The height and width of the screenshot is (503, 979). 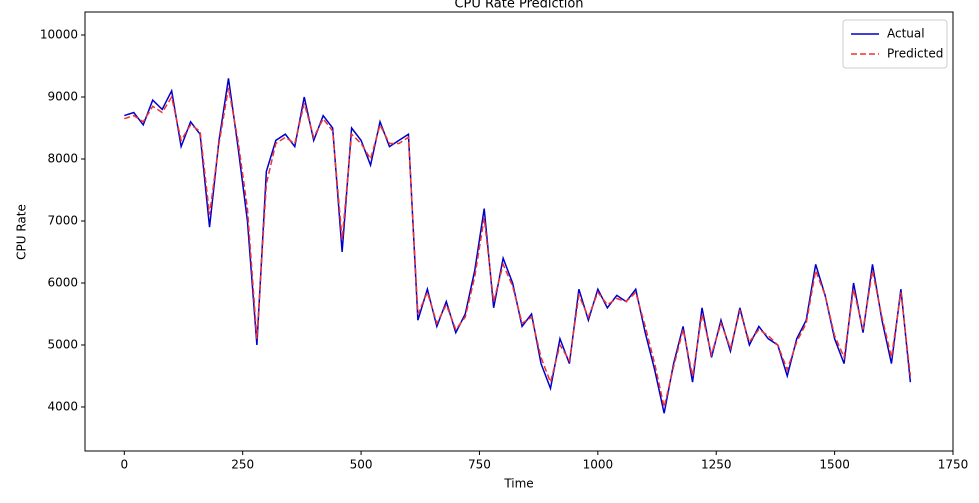 I want to click on y-tick-label: 9000, so click(x=62, y=96).